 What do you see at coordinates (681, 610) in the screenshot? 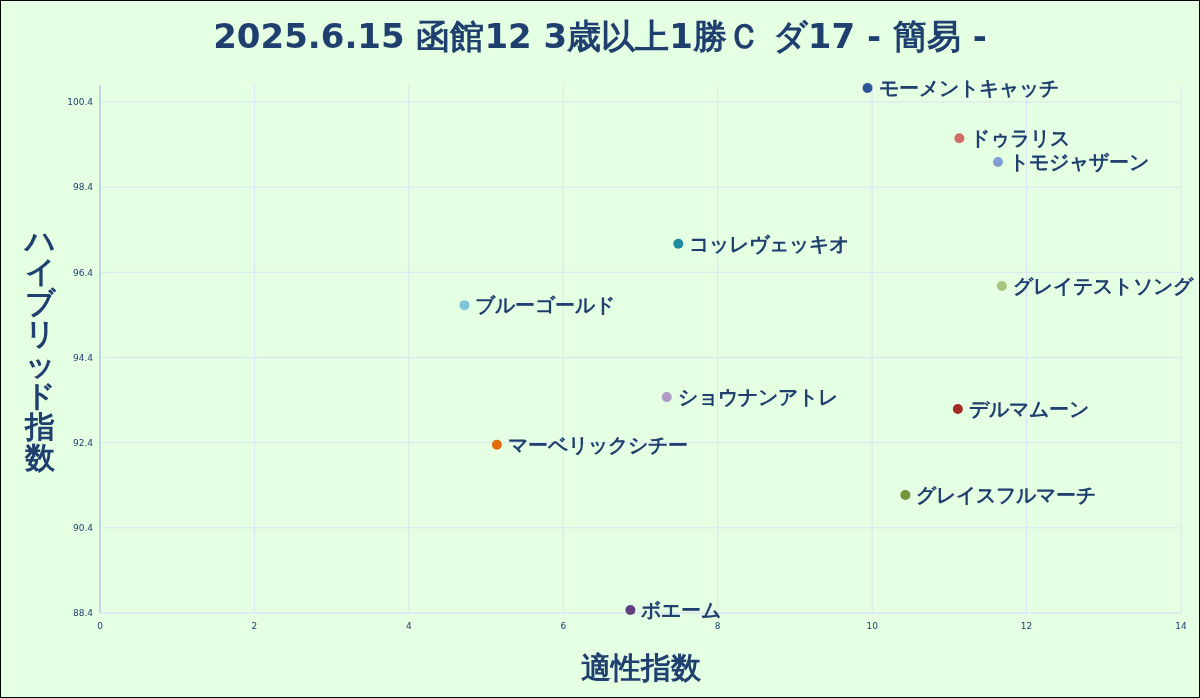
I see `series-label: ボエーム` at bounding box center [681, 610].